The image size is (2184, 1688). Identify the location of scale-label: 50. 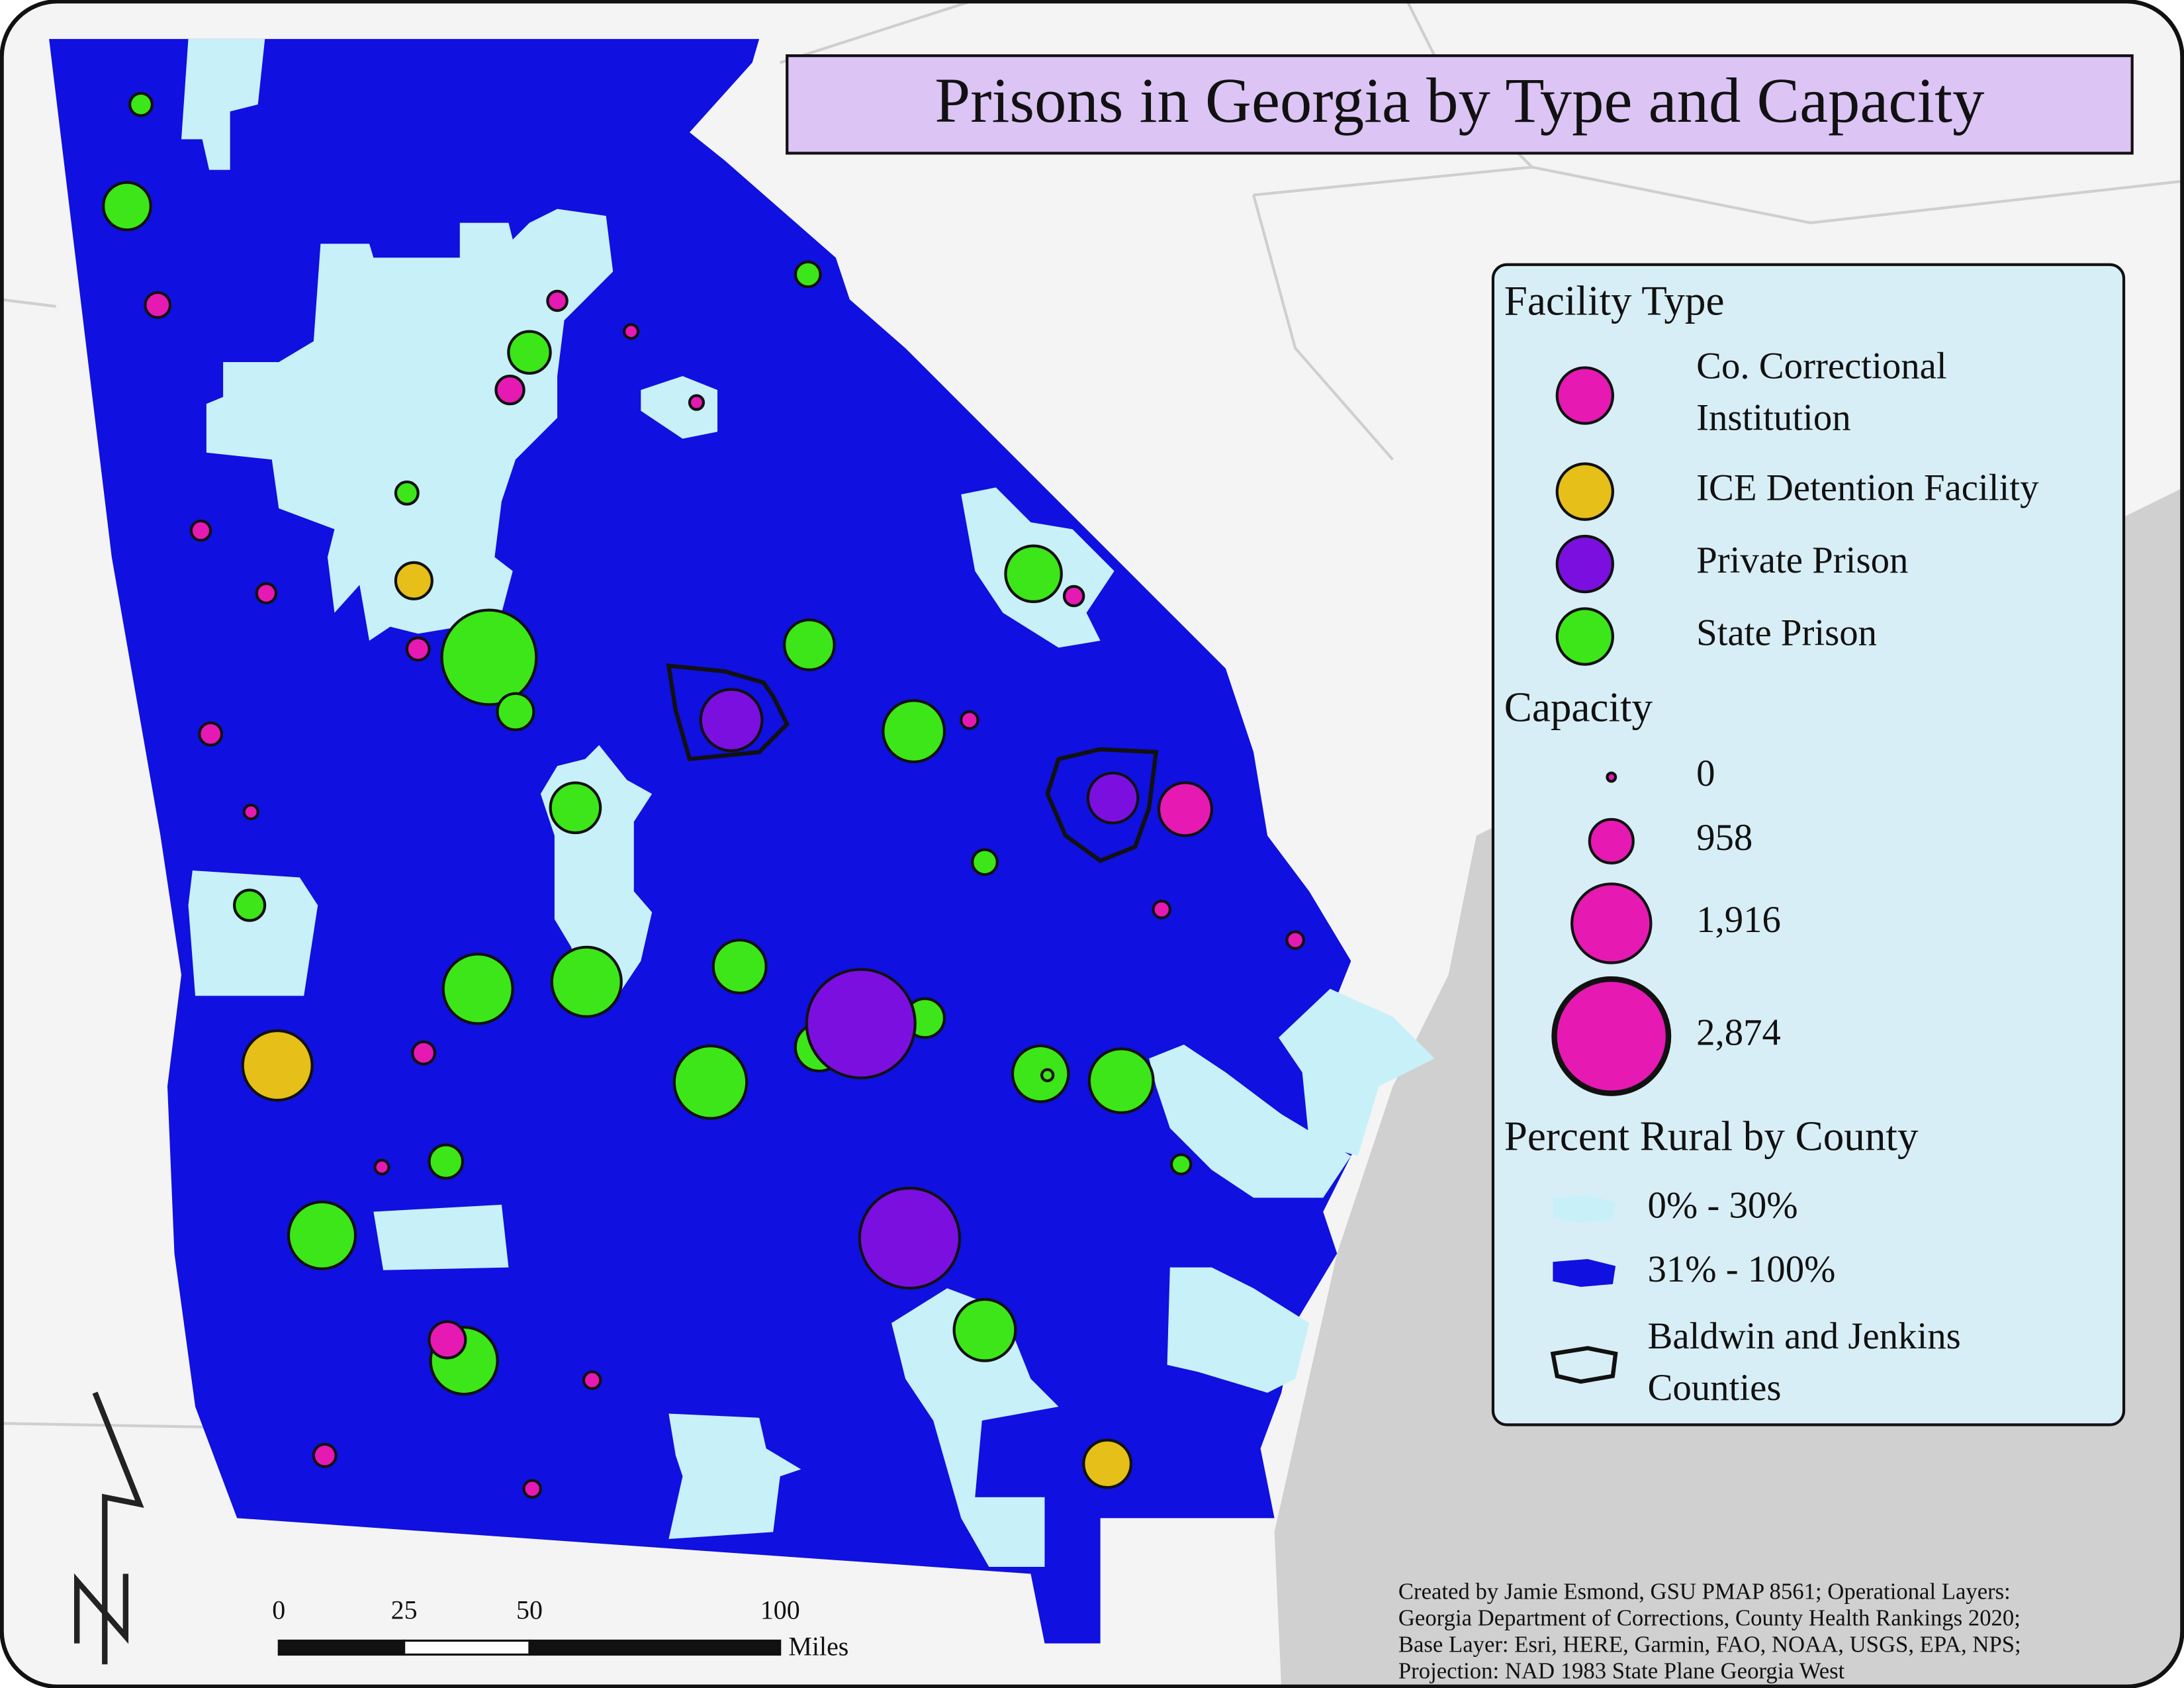
(529, 1610).